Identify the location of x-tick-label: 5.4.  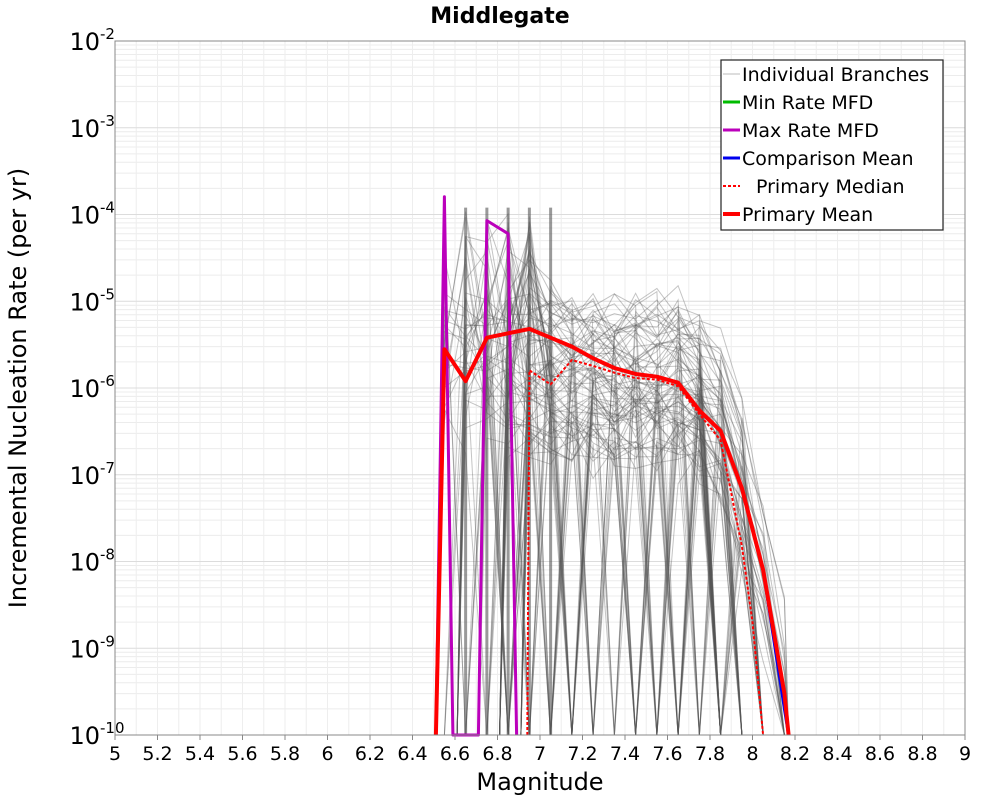
(200, 754).